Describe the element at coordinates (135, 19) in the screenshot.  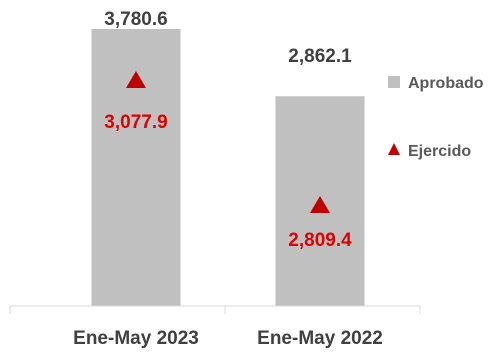
I see `bar-value-label: 3,780.6` at that location.